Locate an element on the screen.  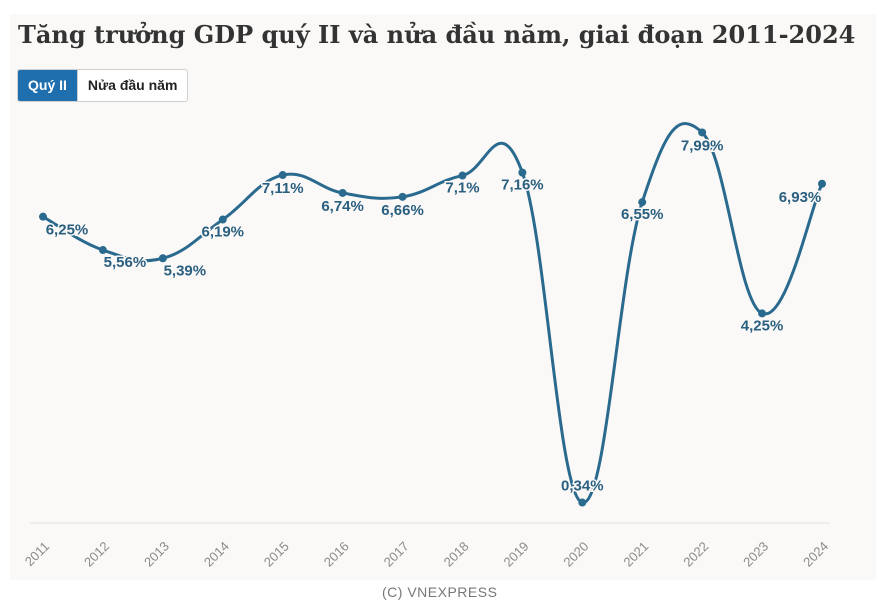
data-label-2011: 6,25% is located at coordinates (67, 230).